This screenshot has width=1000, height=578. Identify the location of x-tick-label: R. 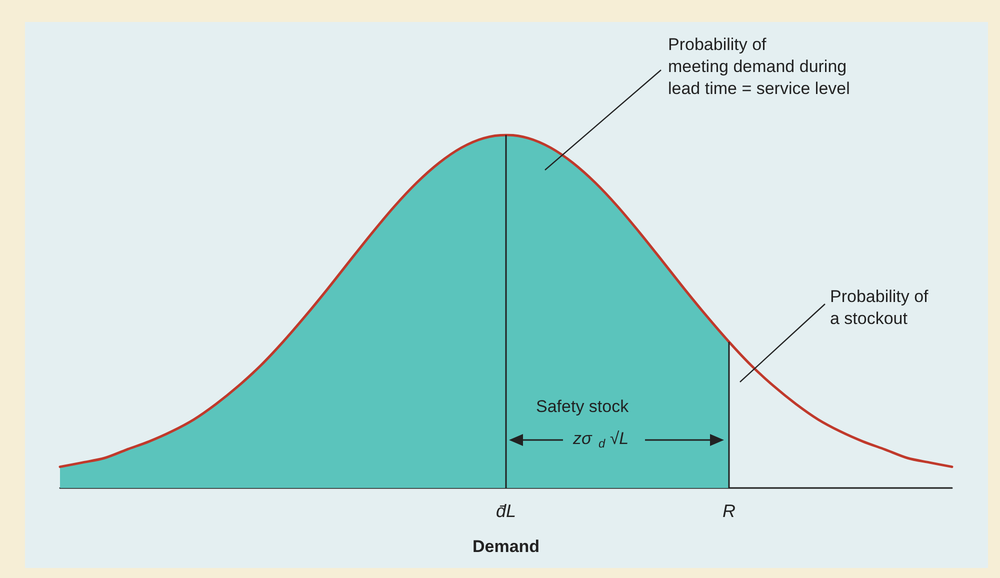
(729, 511).